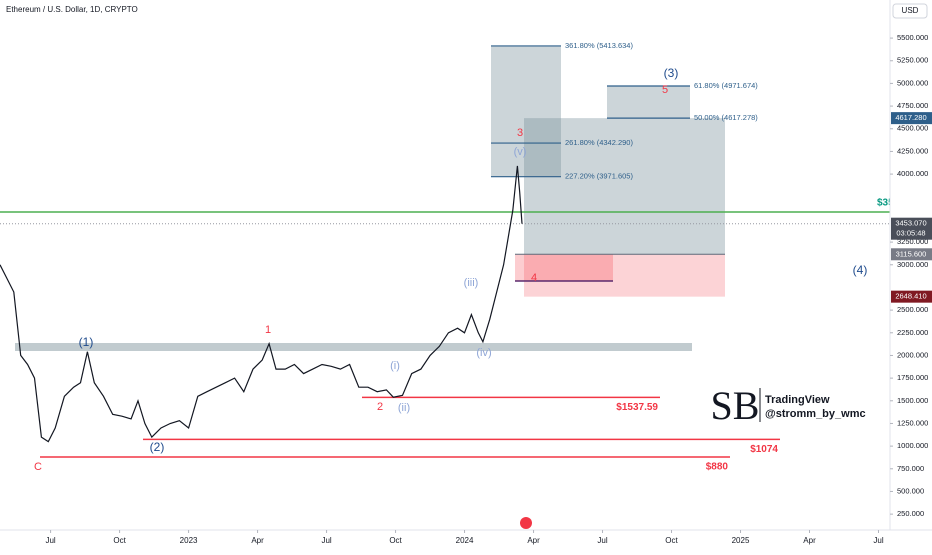 This screenshot has height=555, width=932. I want to click on fib-label: 261.80% (4342.290), so click(599, 142).